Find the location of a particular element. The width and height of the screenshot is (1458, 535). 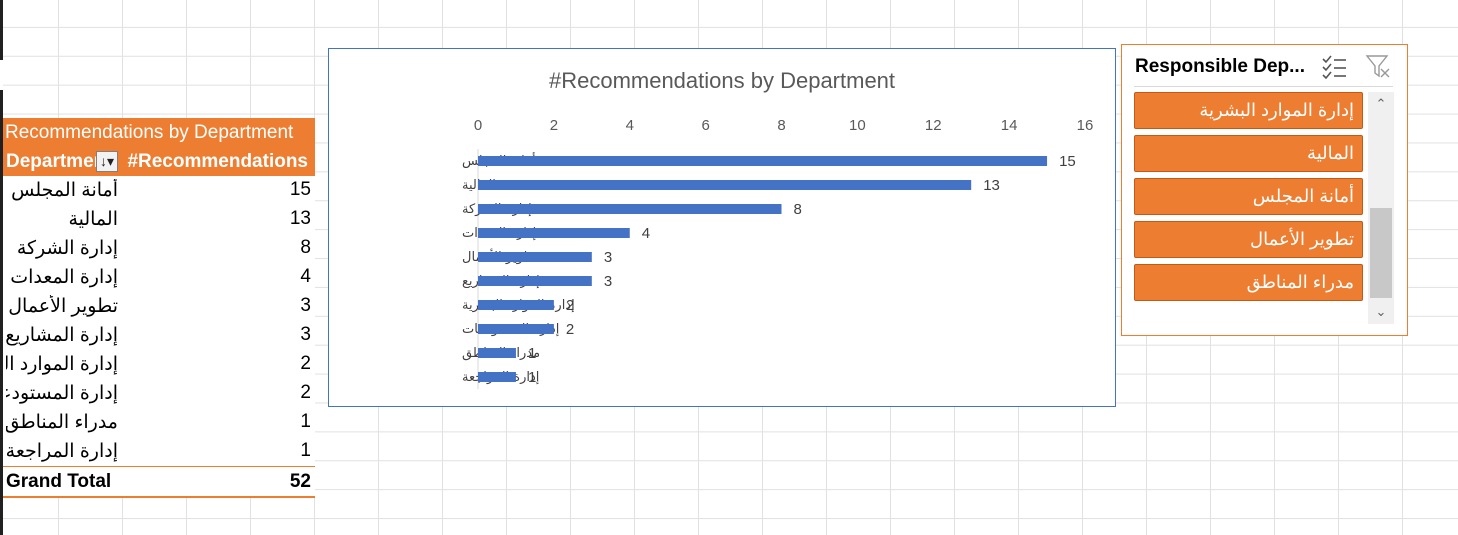

x-tick-label: 6 is located at coordinates (705, 125).